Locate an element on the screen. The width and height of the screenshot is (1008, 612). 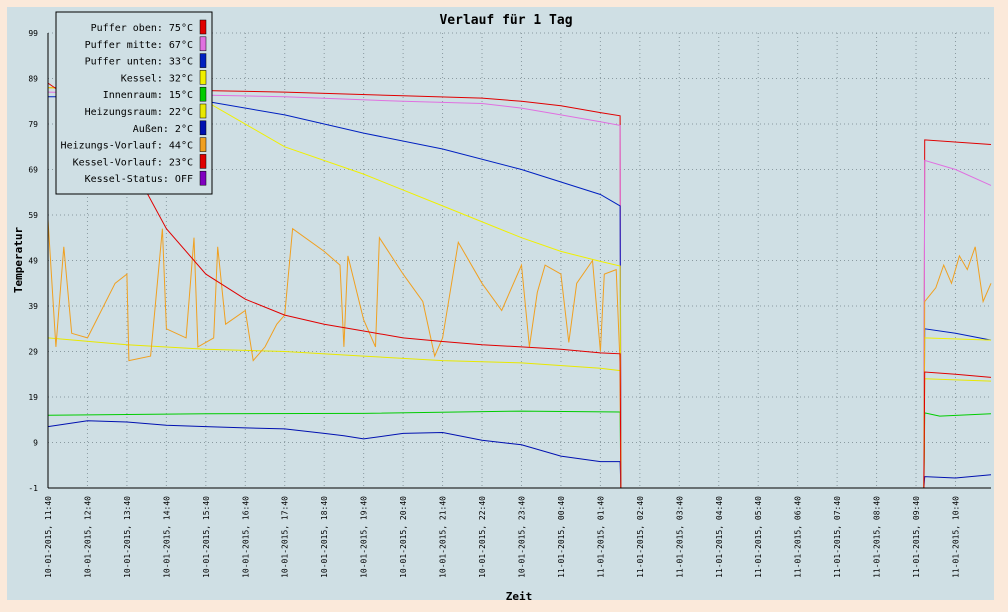
legend-label: Heizungsraum: 22°C is located at coordinates (139, 112).